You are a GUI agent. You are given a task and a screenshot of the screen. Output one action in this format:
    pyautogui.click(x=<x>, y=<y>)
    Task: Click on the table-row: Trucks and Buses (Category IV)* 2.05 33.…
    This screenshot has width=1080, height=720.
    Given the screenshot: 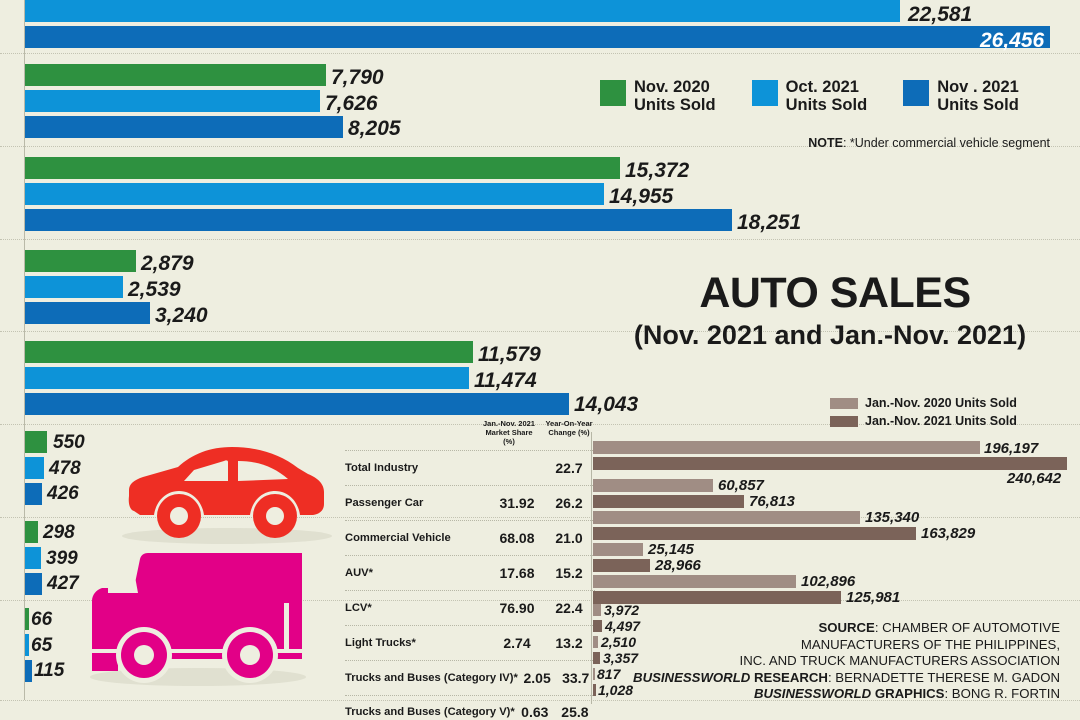 What is the action you would take?
    pyautogui.click(x=470, y=677)
    